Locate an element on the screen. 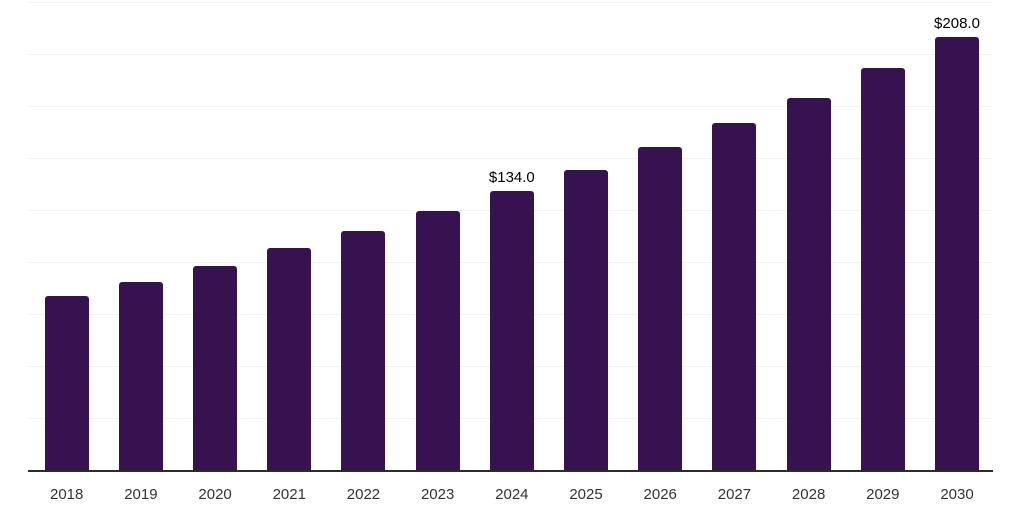 Image resolution: width=1024 pixels, height=512 pixels. bar-2022 is located at coordinates (363, 350).